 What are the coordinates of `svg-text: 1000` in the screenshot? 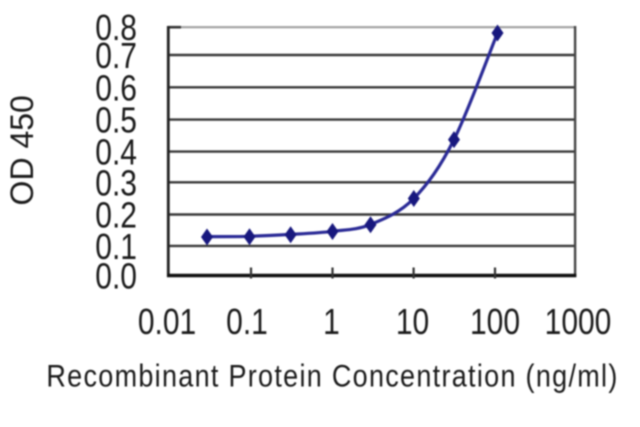 It's located at (578, 322).